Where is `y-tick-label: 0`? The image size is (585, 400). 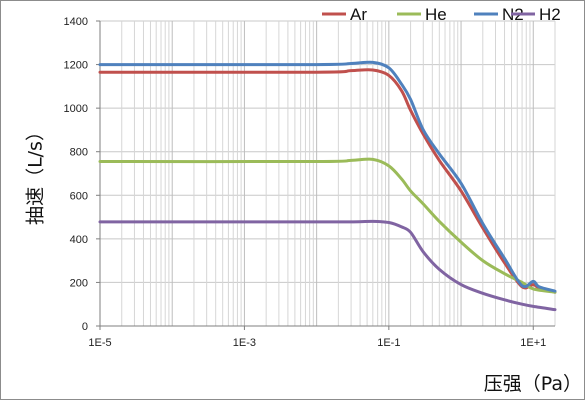 y-tick-label: 0 is located at coordinates (85, 327).